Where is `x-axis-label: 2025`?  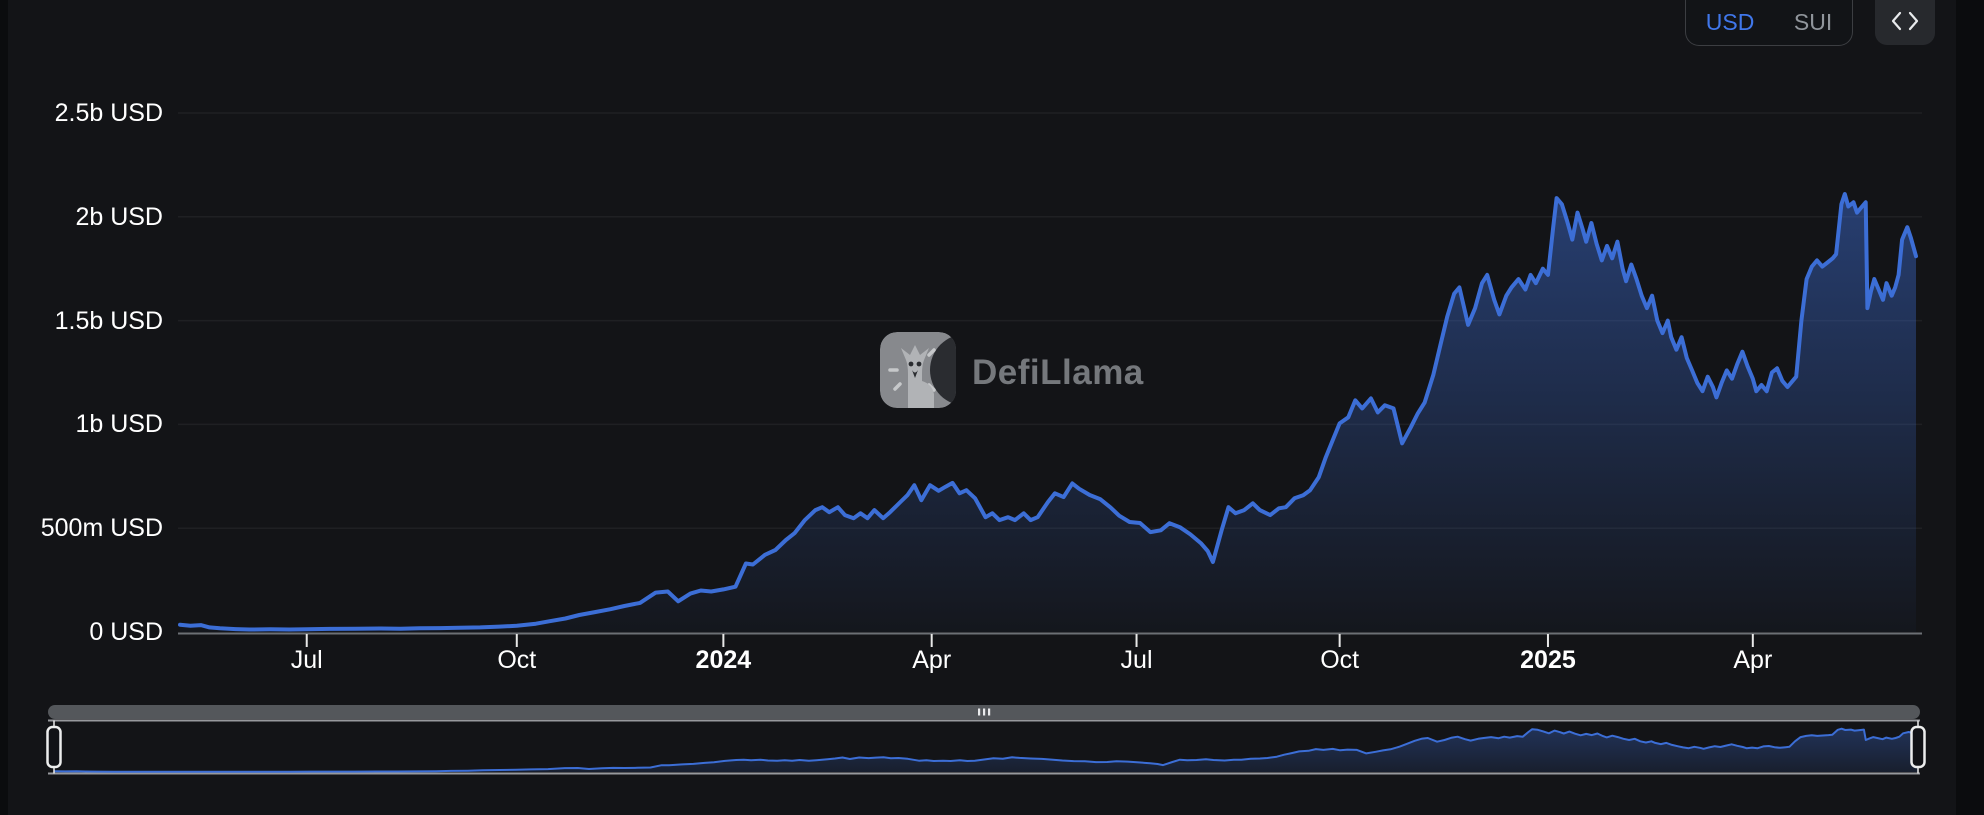
x-axis-label: 2025 is located at coordinates (1548, 660).